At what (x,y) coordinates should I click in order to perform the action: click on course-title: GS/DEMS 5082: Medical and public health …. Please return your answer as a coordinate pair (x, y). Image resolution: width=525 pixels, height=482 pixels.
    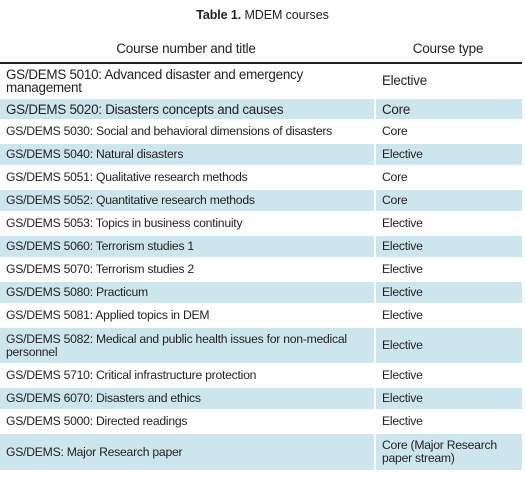
    Looking at the image, I should click on (176, 345).